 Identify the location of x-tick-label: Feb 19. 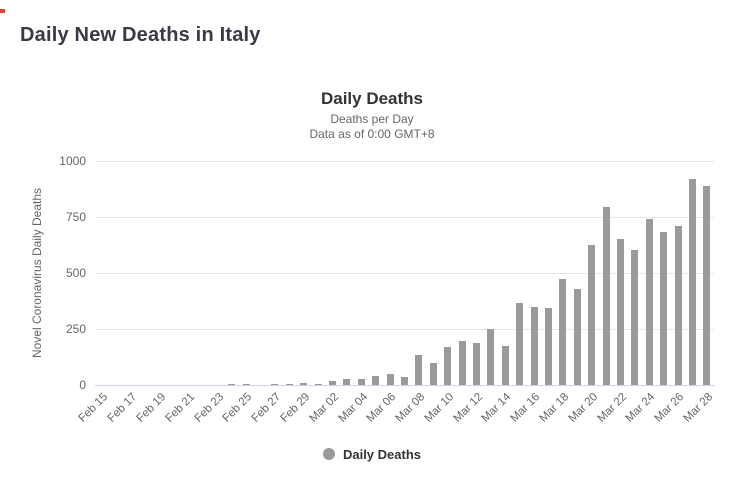
(151, 408).